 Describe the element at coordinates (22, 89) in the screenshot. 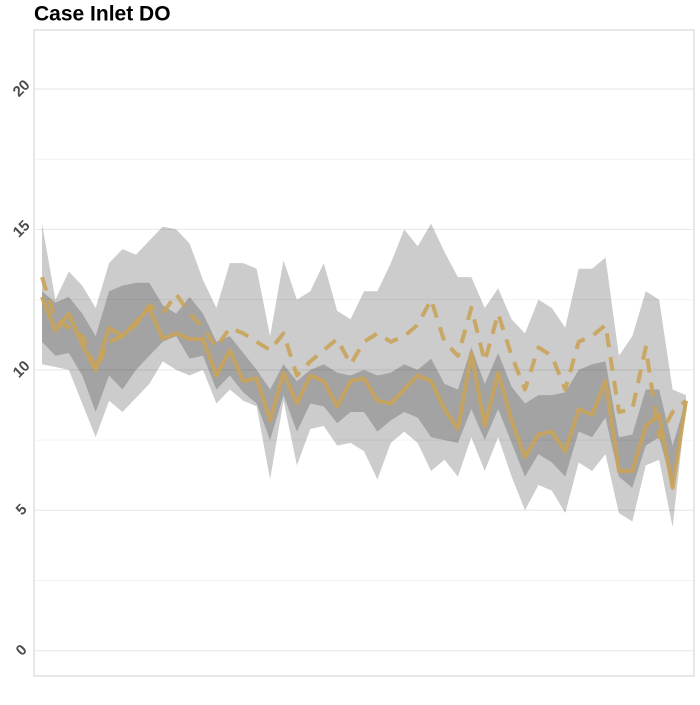

I see `y-tick-label: 20` at that location.